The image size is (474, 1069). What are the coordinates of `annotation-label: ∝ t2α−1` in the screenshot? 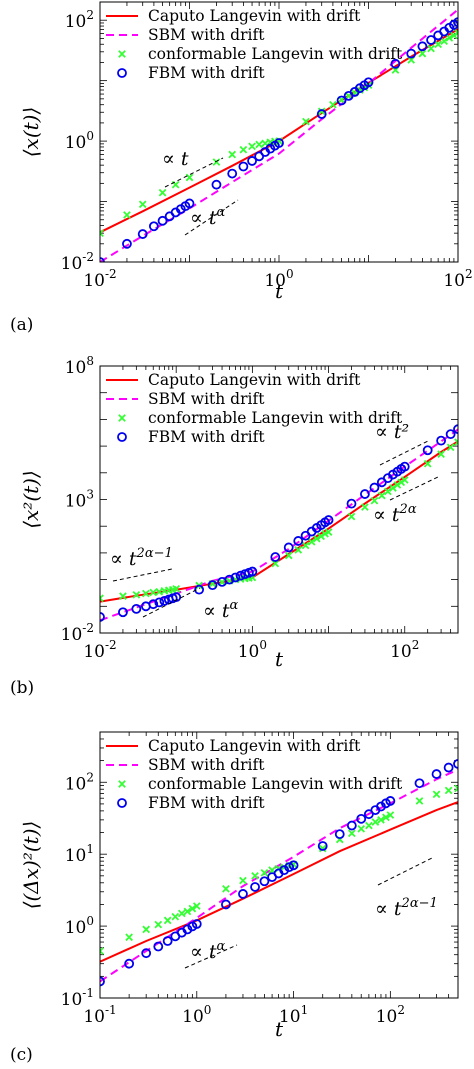 It's located at (406, 908).